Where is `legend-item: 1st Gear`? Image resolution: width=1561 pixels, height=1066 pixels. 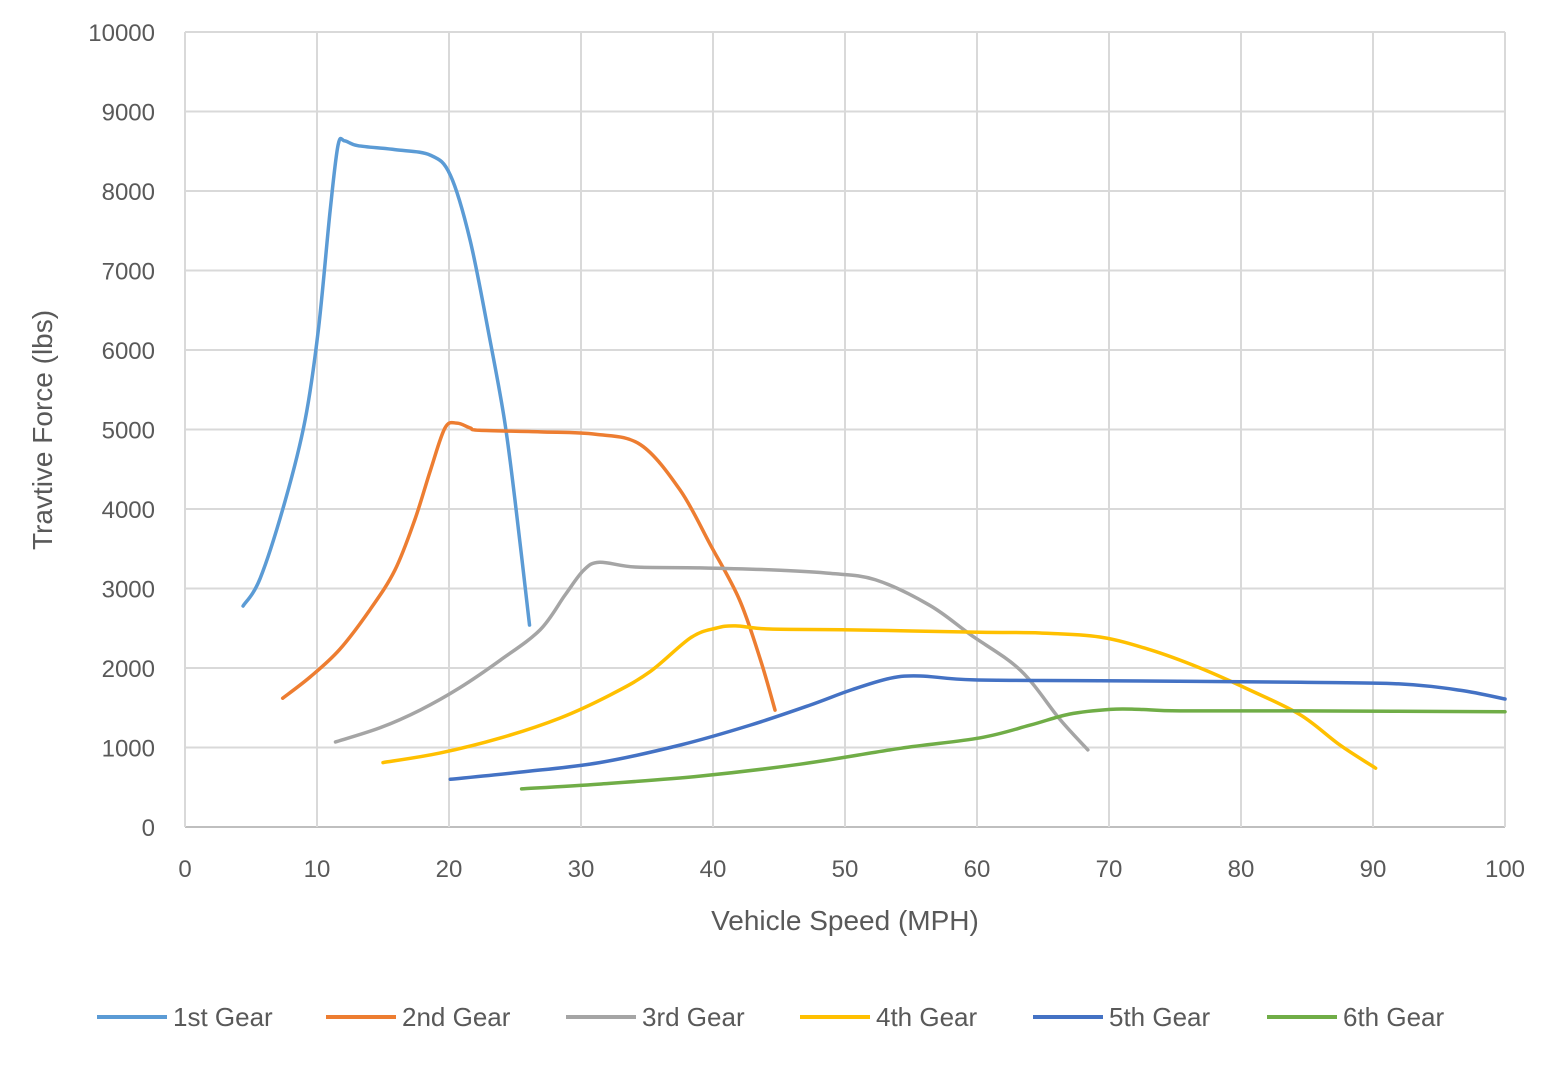 legend-item: 1st Gear is located at coordinates (185, 1017).